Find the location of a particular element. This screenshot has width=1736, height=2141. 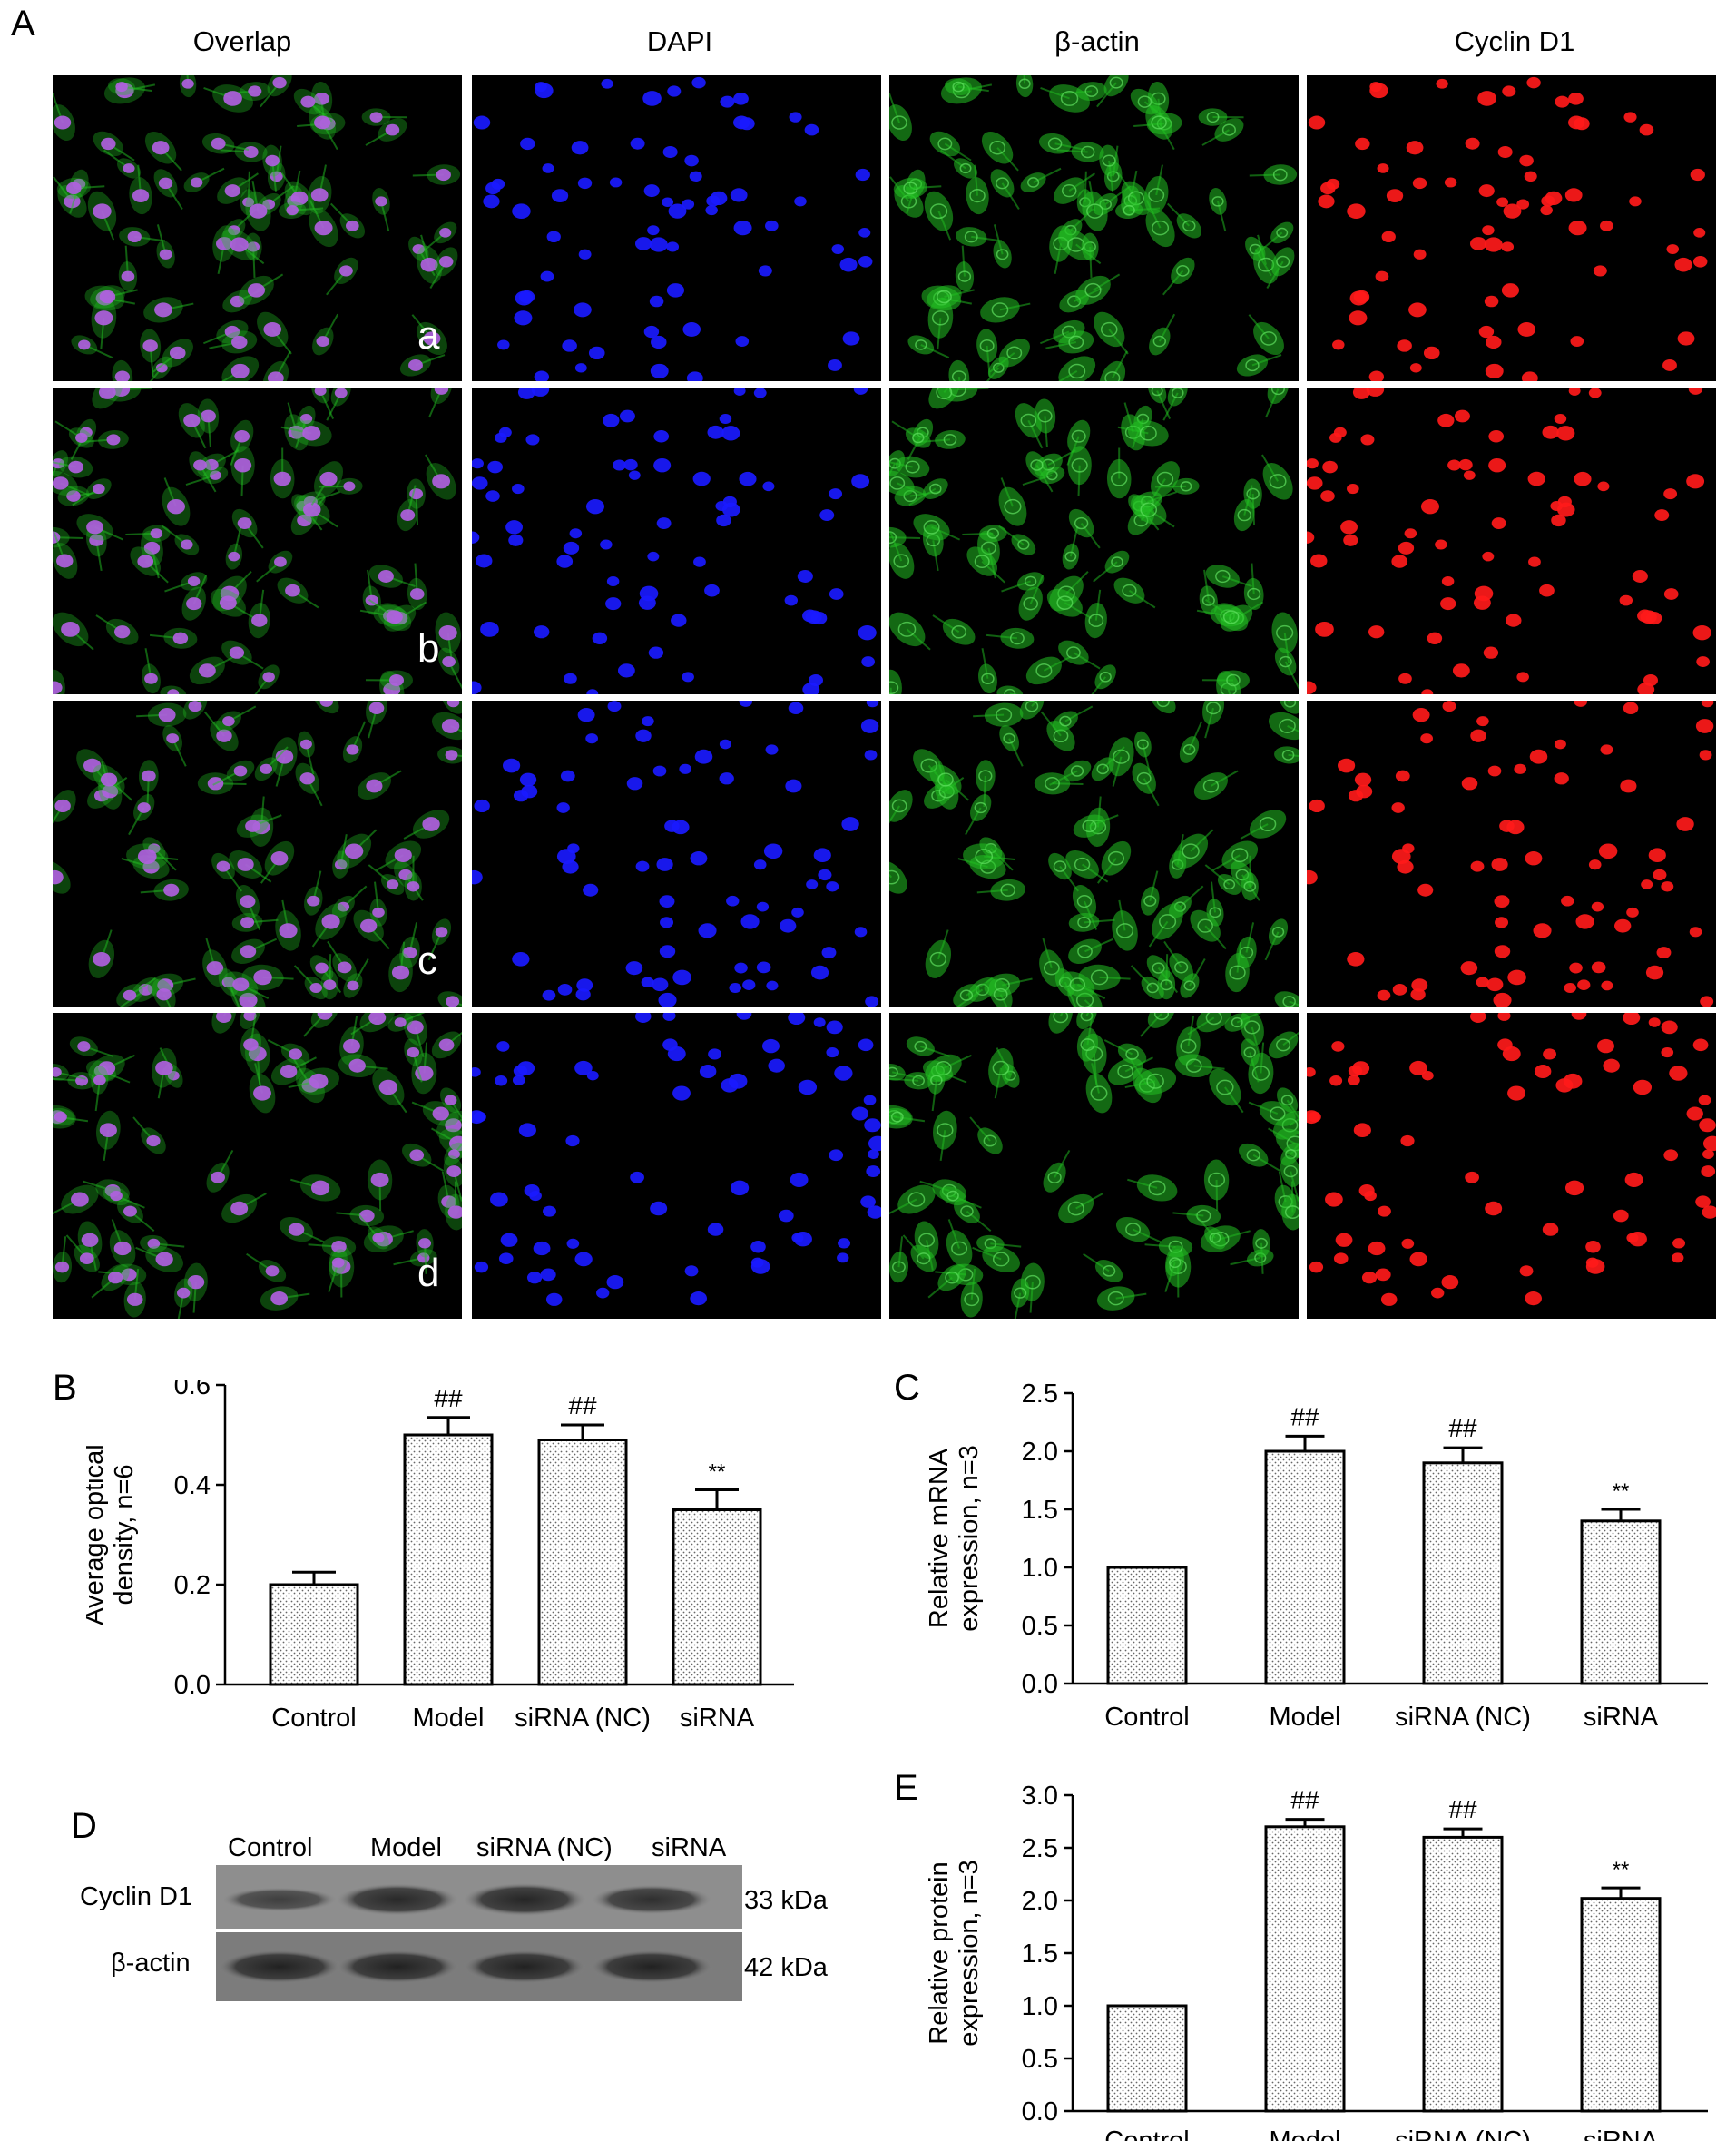

row-label-b: b is located at coordinates (428, 648).